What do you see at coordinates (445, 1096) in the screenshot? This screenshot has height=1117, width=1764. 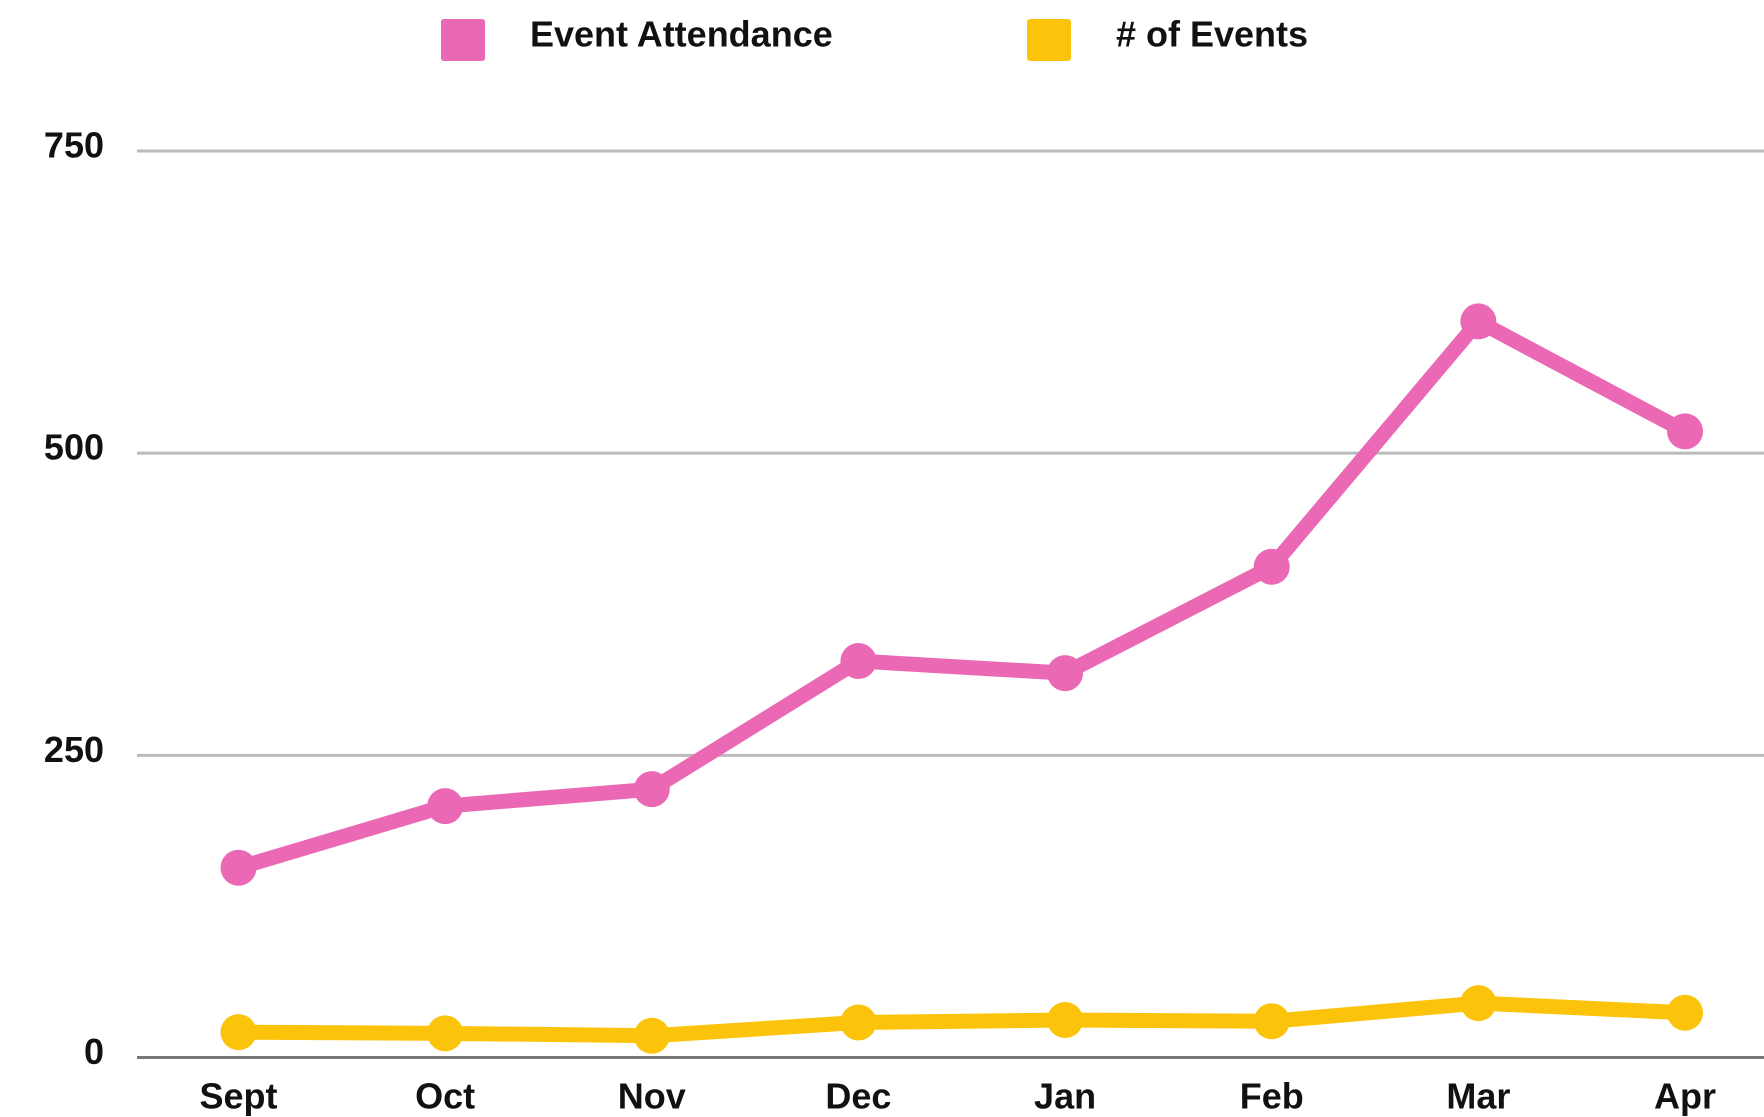 I see `x-tick-label: Oct` at bounding box center [445, 1096].